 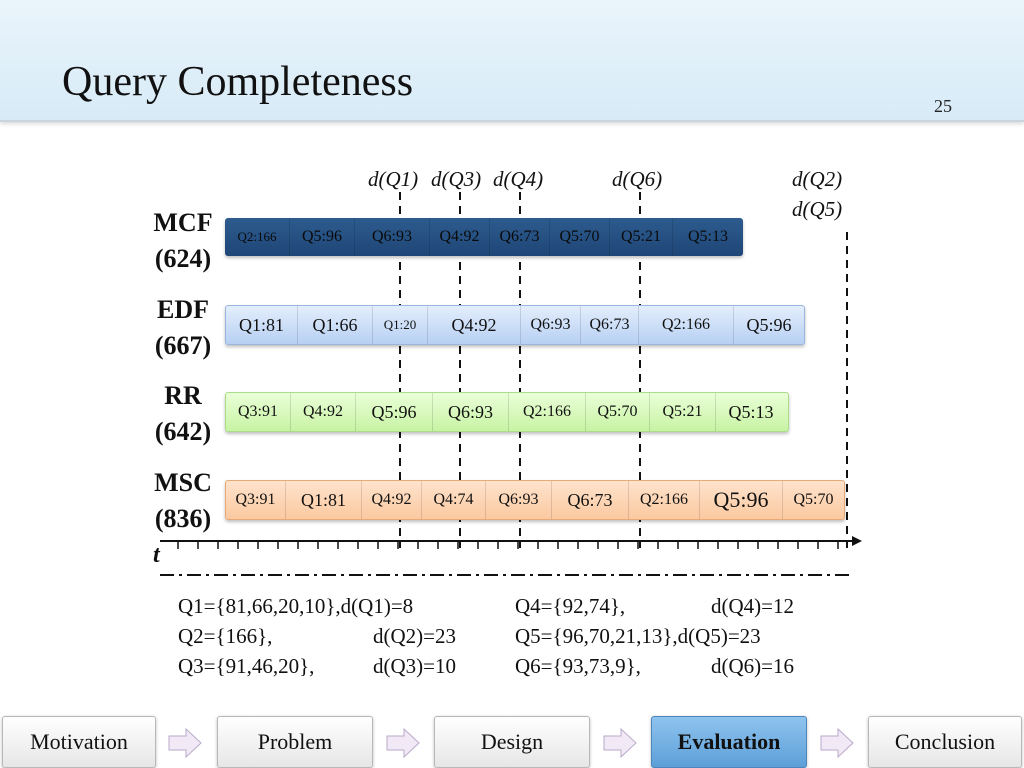 What do you see at coordinates (156, 555) in the screenshot?
I see `time-axis-label: t` at bounding box center [156, 555].